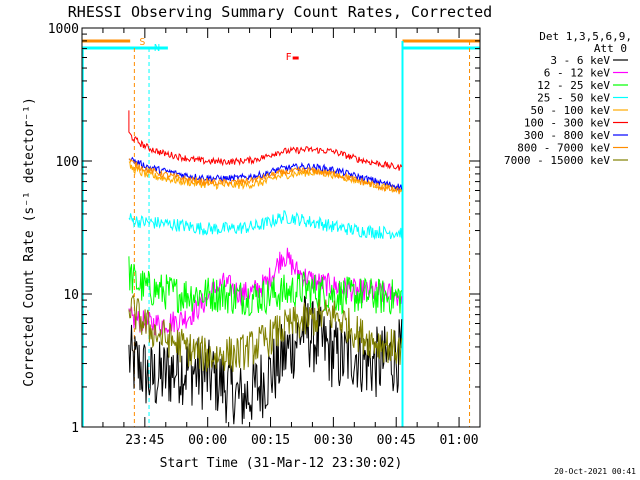 This screenshot has width=640, height=480. What do you see at coordinates (573, 98) in the screenshot?
I see `legend-label-3: 25 - 50 keV` at bounding box center [573, 98].